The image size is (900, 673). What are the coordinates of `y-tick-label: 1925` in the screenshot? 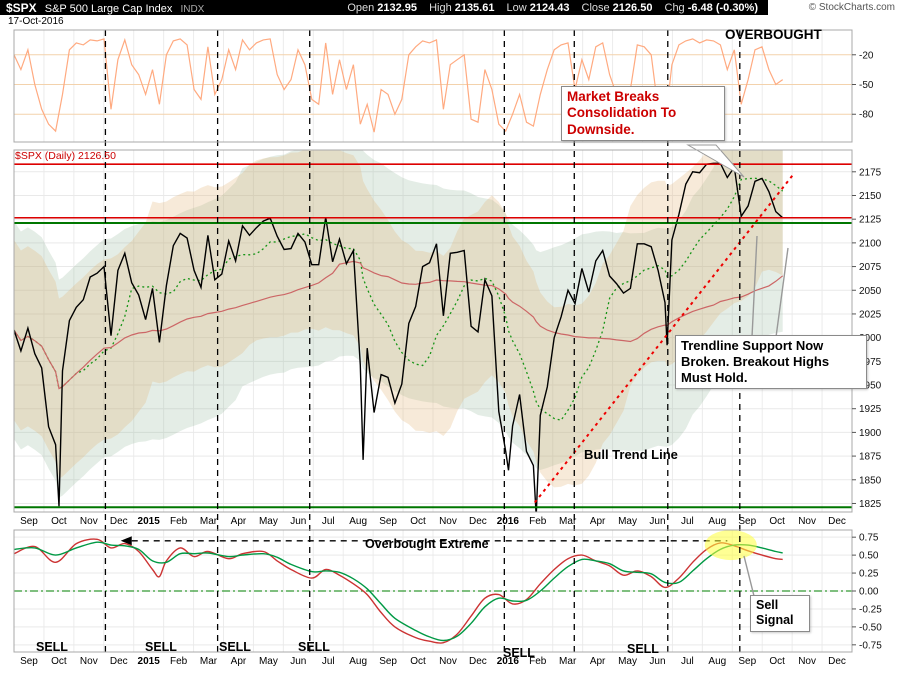 It's located at (870, 409).